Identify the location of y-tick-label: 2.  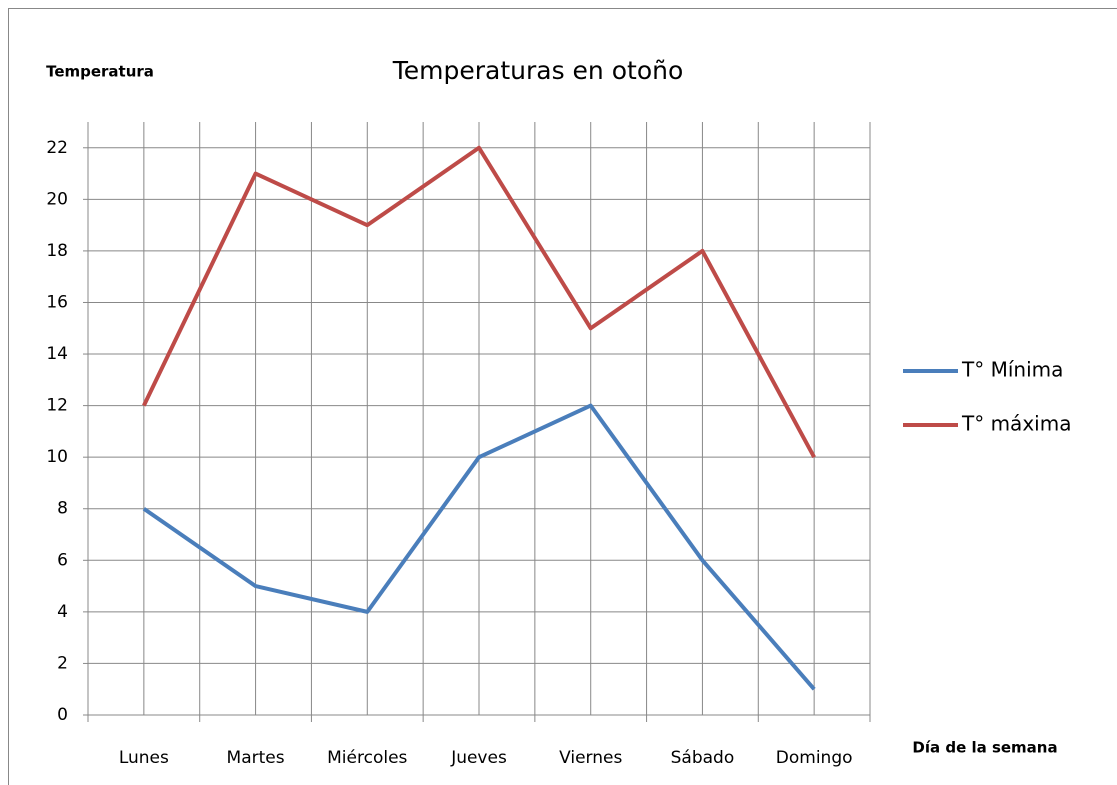
(62, 663).